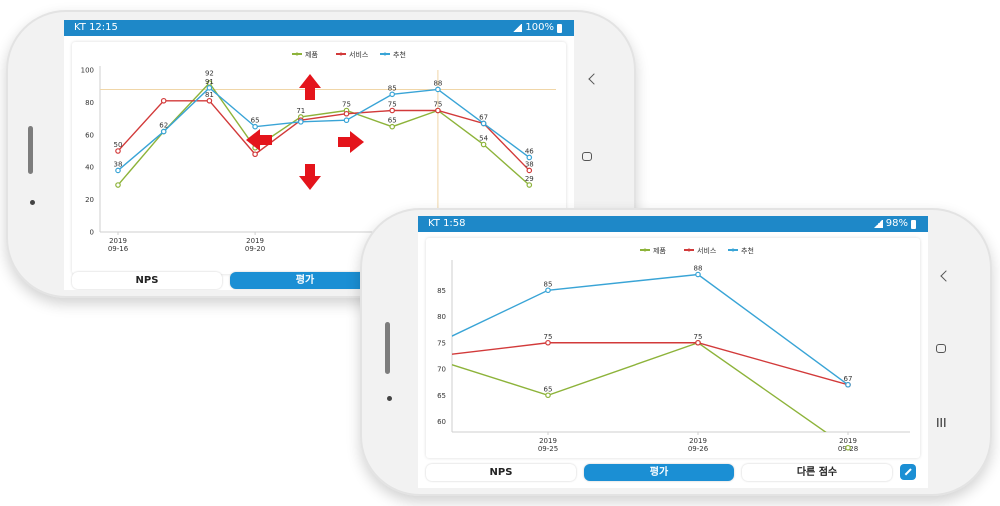 The width and height of the screenshot is (1000, 506). What do you see at coordinates (209, 82) in the screenshot?
I see `data-label: 91` at bounding box center [209, 82].